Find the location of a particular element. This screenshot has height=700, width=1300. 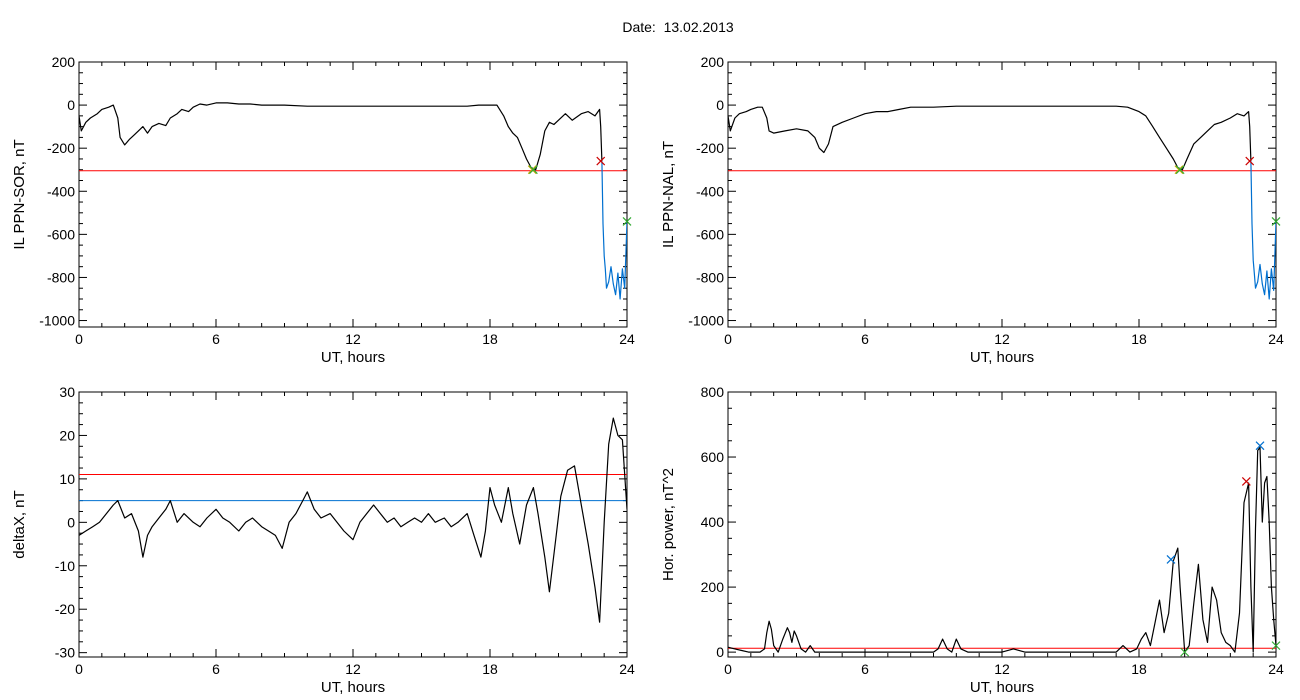

y-tick-label: -10 is located at coordinates (65, 566).